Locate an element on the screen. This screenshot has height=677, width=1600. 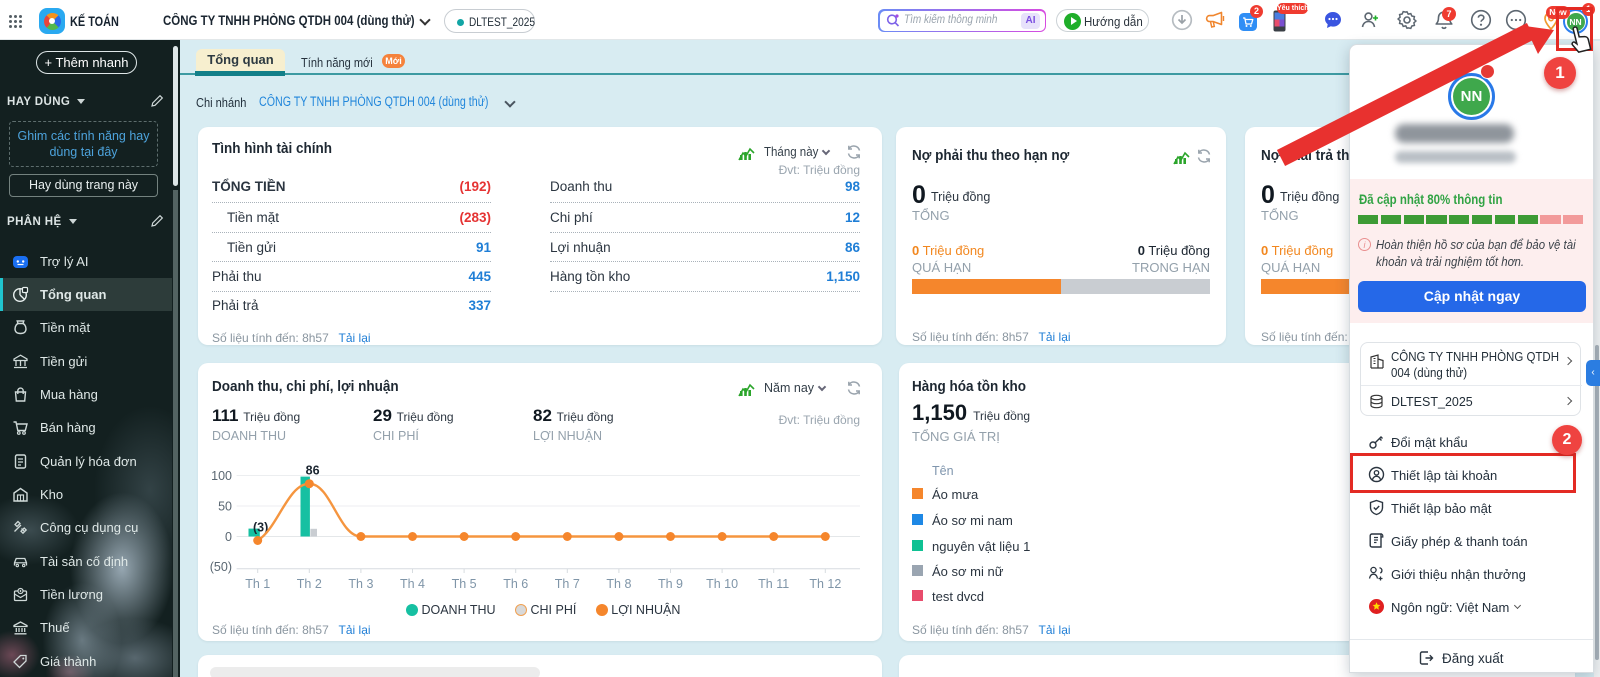
svg-text: Th 1 is located at coordinates (257, 584).